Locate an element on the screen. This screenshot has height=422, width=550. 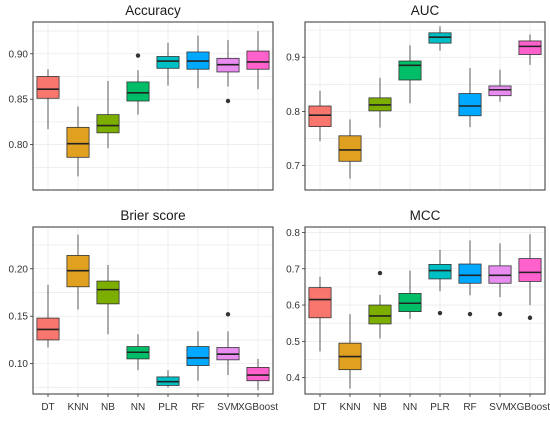
y-tick-label: 0.90 is located at coordinates (19, 54).